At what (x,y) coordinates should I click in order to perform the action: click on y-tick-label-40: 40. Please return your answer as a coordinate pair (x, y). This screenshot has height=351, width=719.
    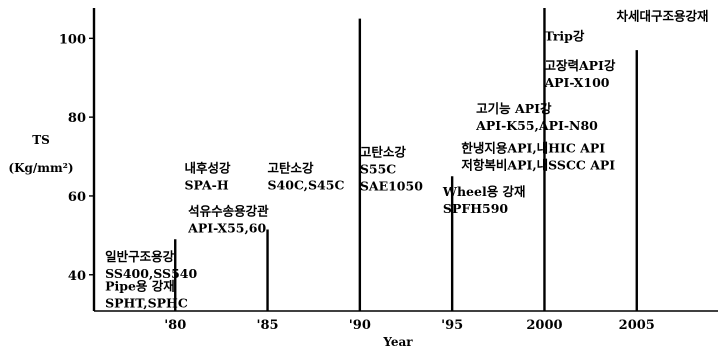
    Looking at the image, I should click on (77, 276).